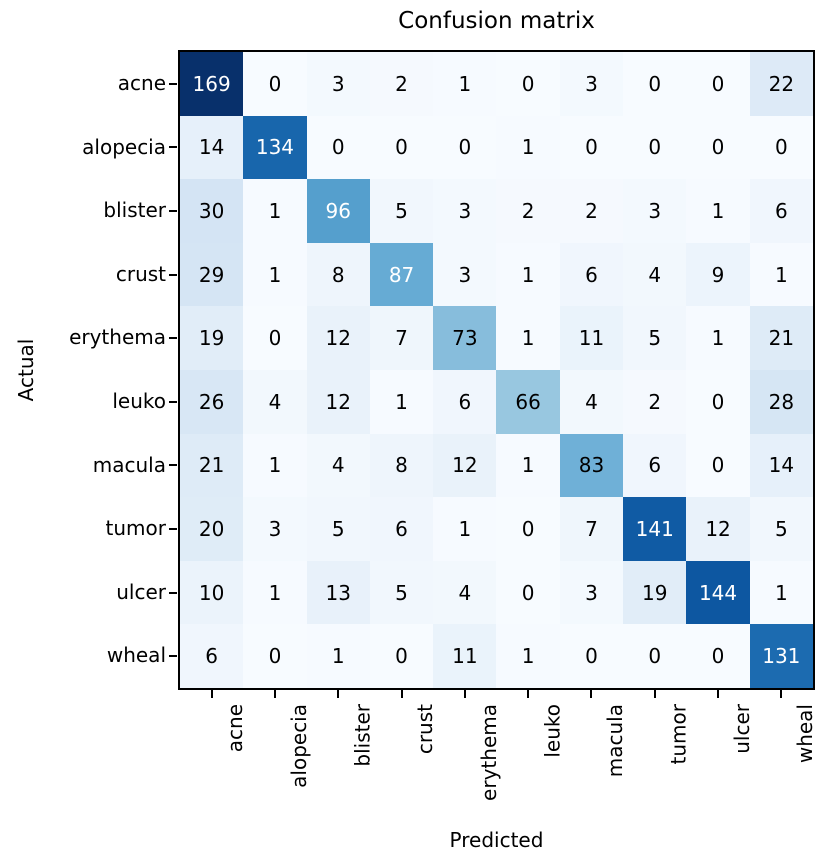 The width and height of the screenshot is (831, 867). Describe the element at coordinates (212, 592) in the screenshot. I see `matrix-cell: 10` at that location.